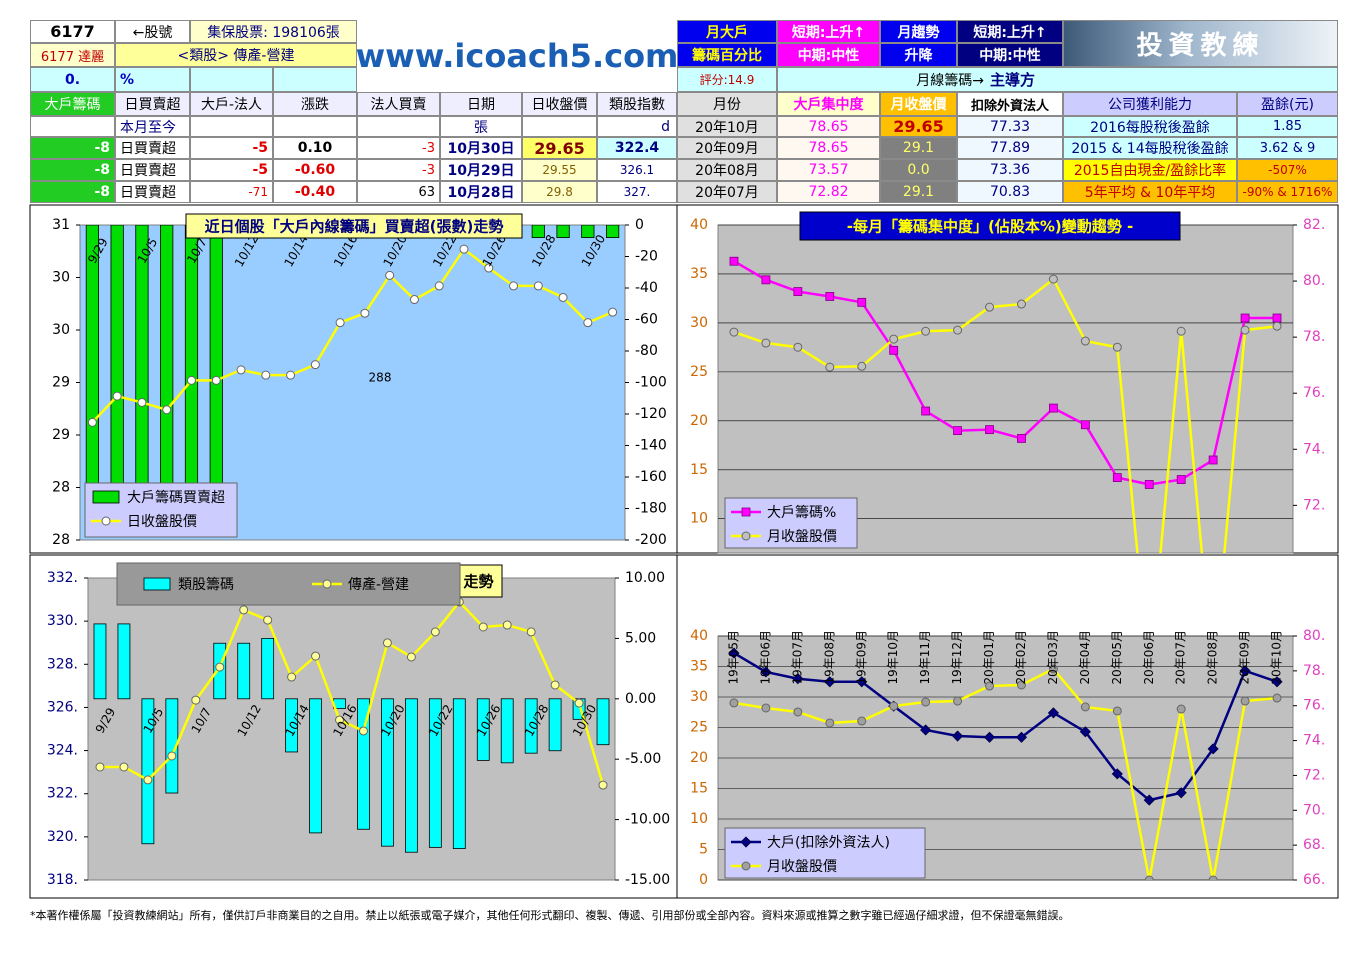 The height and width of the screenshot is (967, 1366). What do you see at coordinates (1150, 104) in the screenshot?
I see `column-header: 公司獲利能力` at bounding box center [1150, 104].